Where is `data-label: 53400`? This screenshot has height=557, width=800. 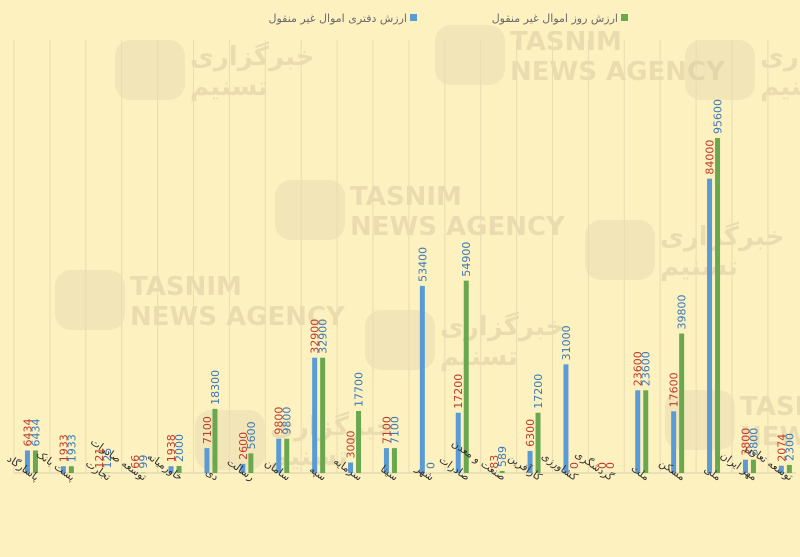
data-label: 53400 is located at coordinates (422, 264).